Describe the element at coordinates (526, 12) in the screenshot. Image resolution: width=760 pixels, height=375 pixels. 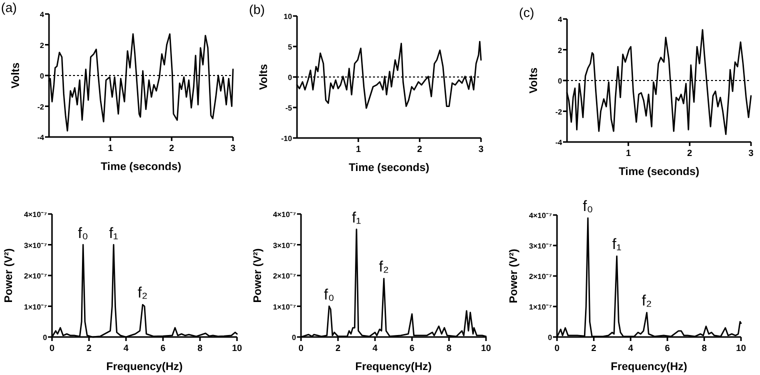
I see `chart-title: (c)` at that location.